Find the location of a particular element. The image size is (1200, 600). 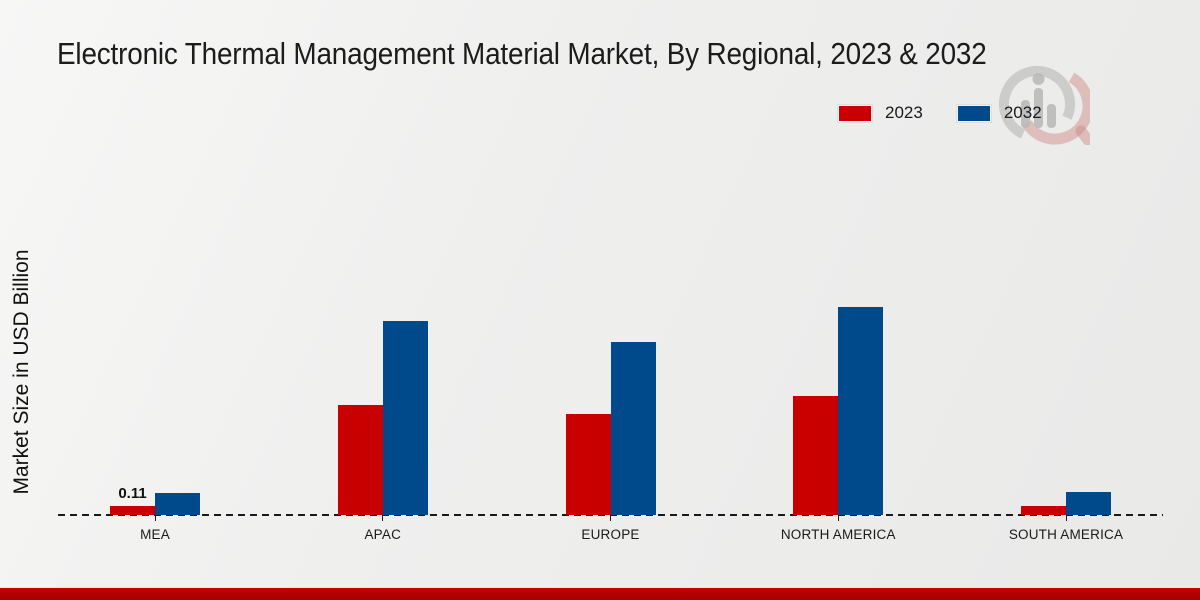

chart-legend: 2023 2032 is located at coordinates (940, 113).